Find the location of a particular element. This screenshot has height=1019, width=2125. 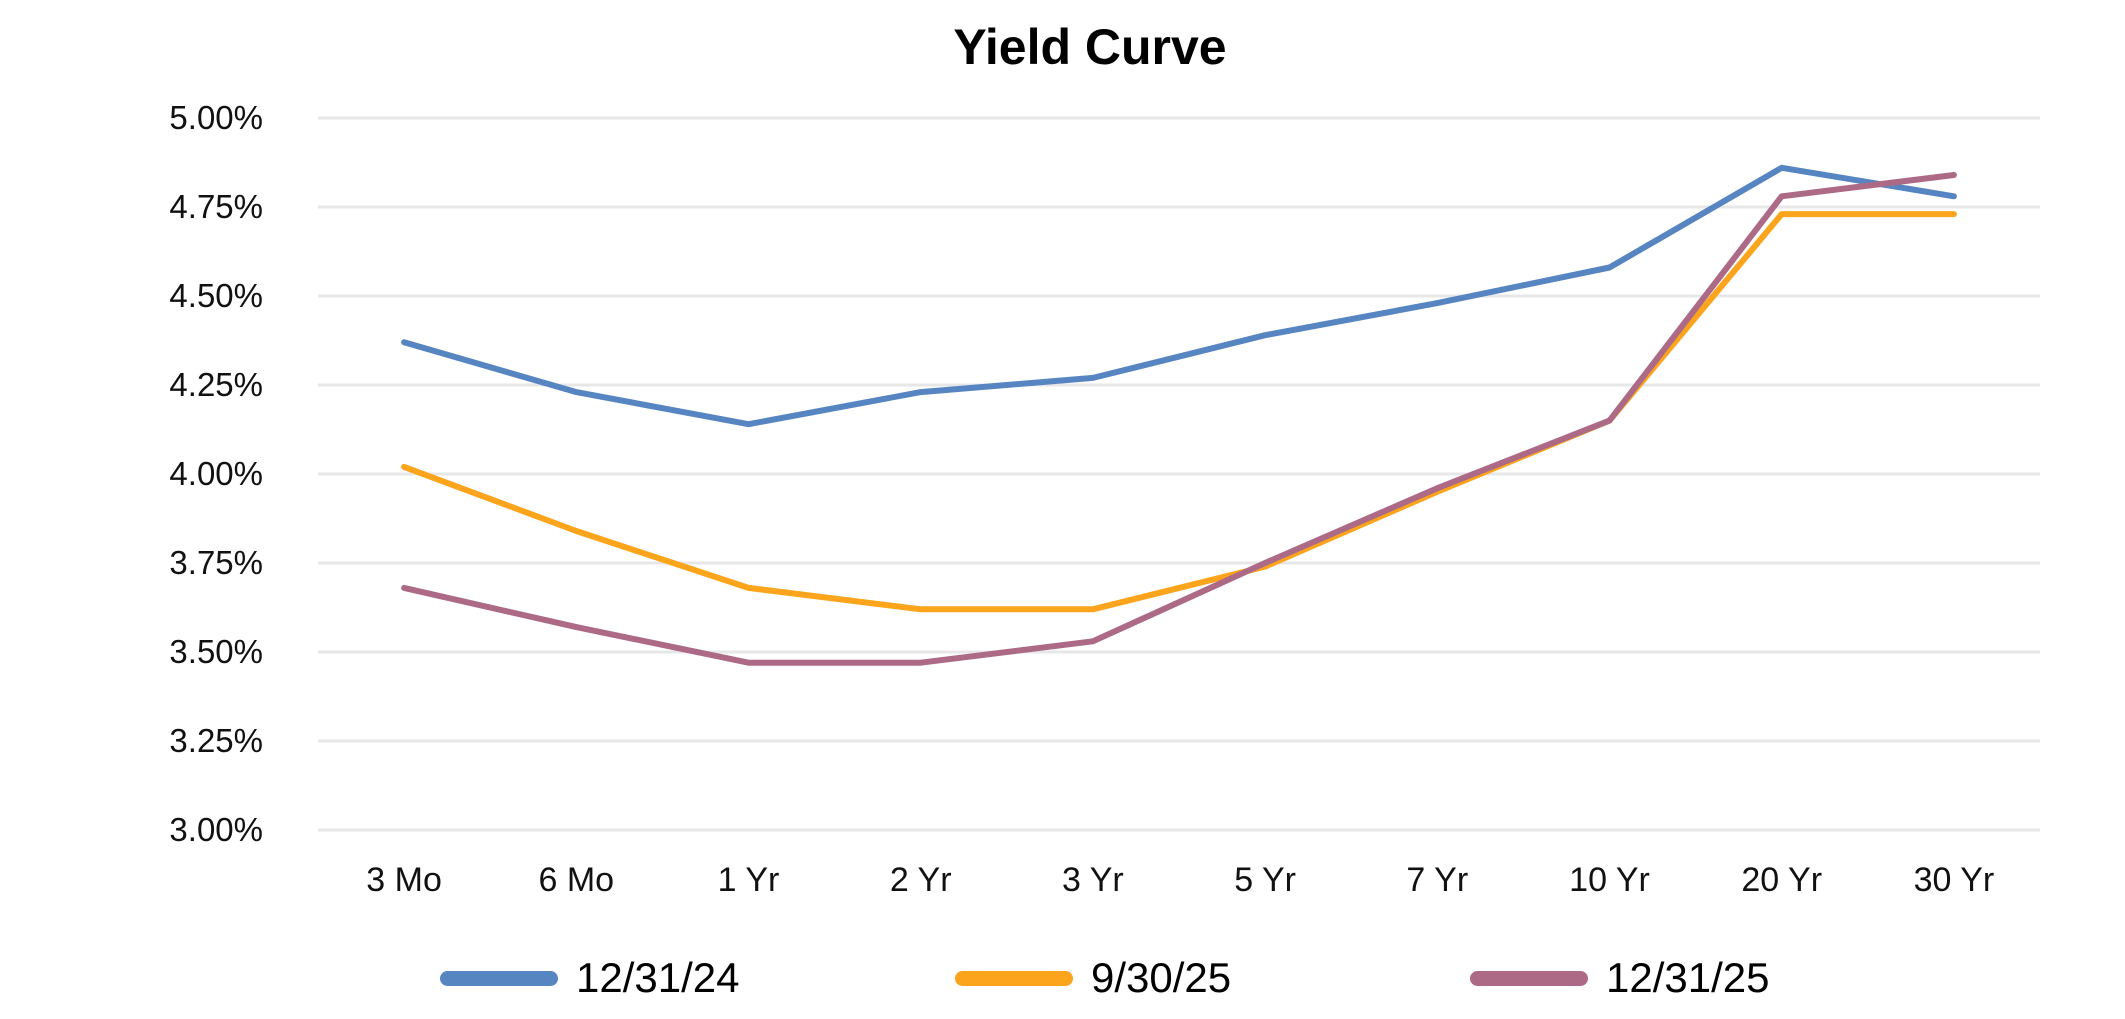

x-tick-label: 30 Yr is located at coordinates (1954, 880).